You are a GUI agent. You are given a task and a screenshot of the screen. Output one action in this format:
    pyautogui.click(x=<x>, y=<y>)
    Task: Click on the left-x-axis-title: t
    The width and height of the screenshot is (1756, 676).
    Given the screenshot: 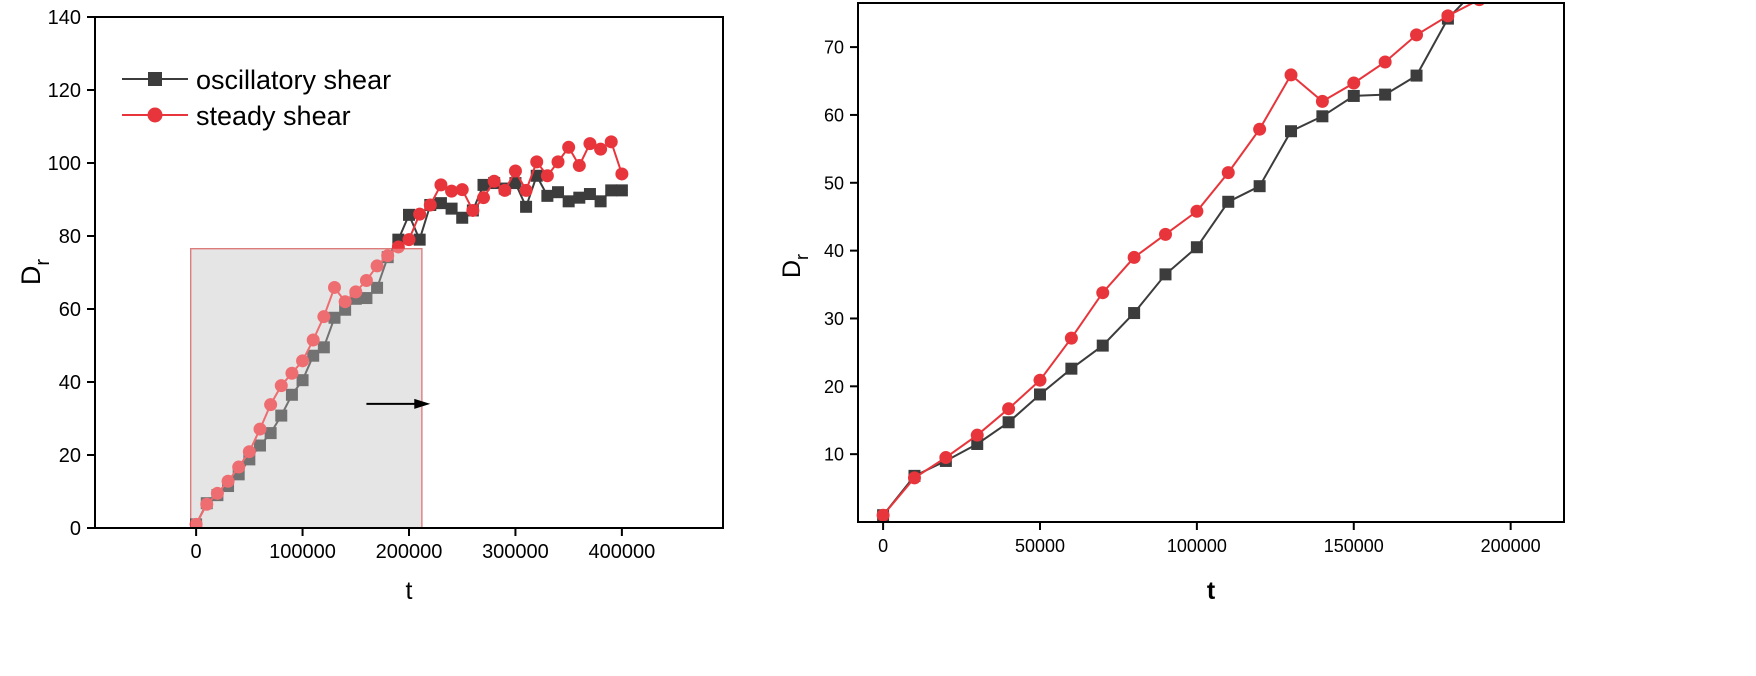 What is the action you would take?
    pyautogui.click(x=409, y=591)
    